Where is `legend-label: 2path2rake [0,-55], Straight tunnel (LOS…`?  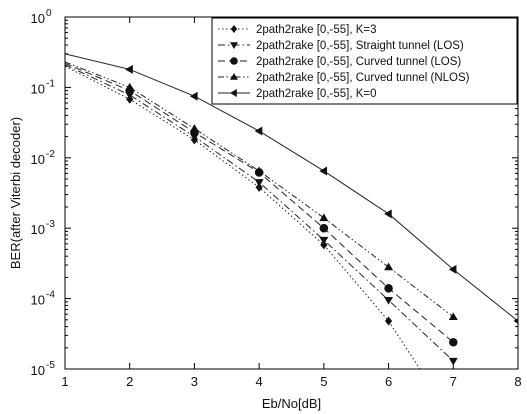
legend-label: 2path2rake [0,-55], Straight tunnel (LOS… is located at coordinates (360, 46).